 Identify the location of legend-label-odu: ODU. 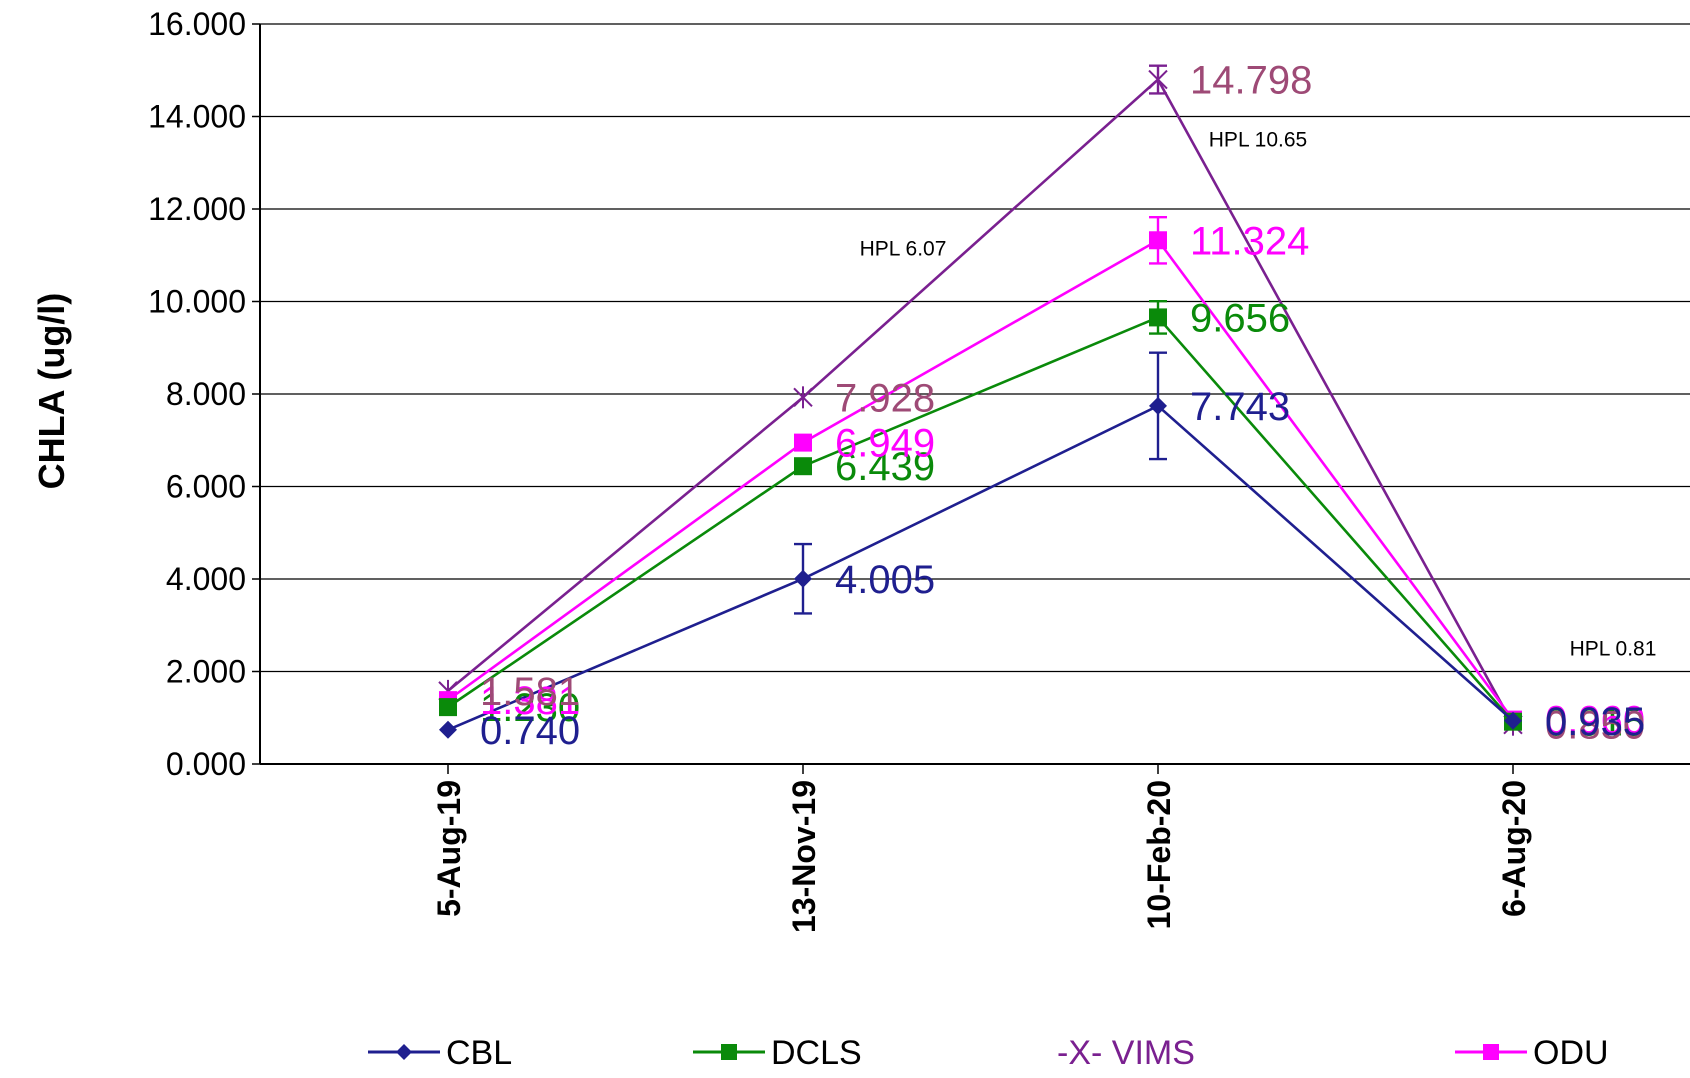
(1571, 1053).